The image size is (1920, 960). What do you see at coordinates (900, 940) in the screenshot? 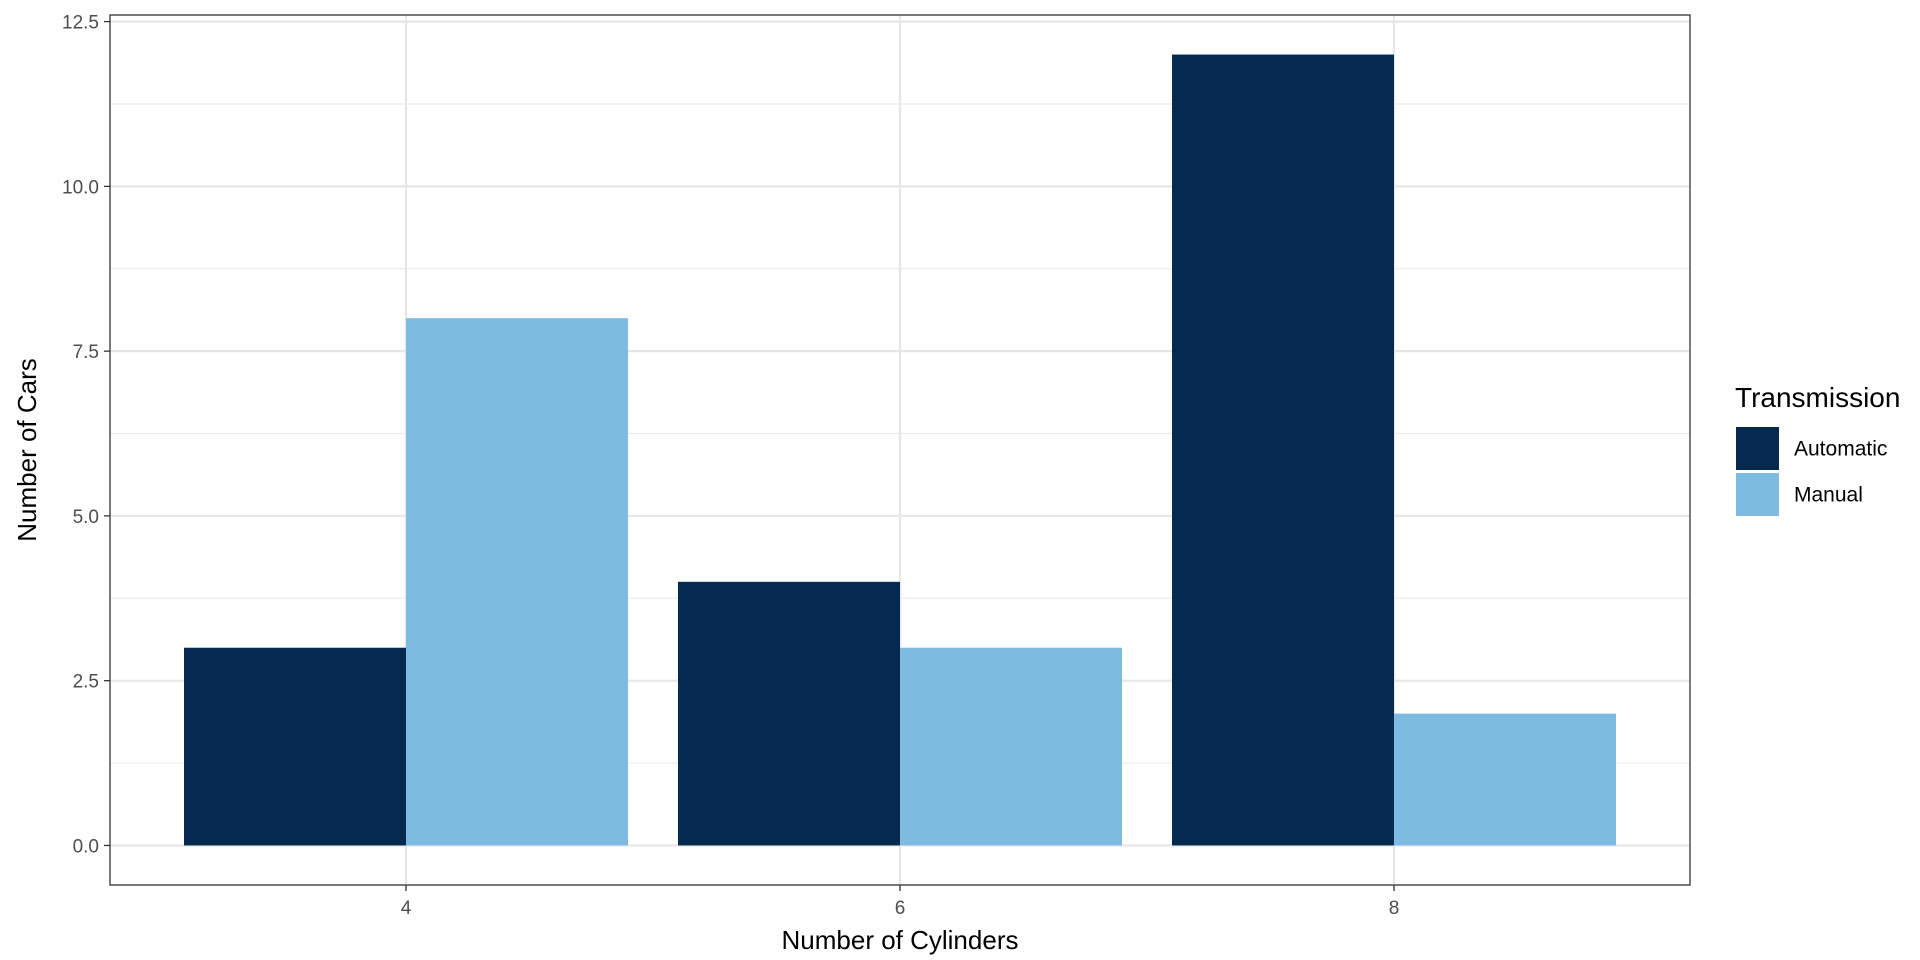
I see `x-axis-title: Number of Cylinders` at bounding box center [900, 940].